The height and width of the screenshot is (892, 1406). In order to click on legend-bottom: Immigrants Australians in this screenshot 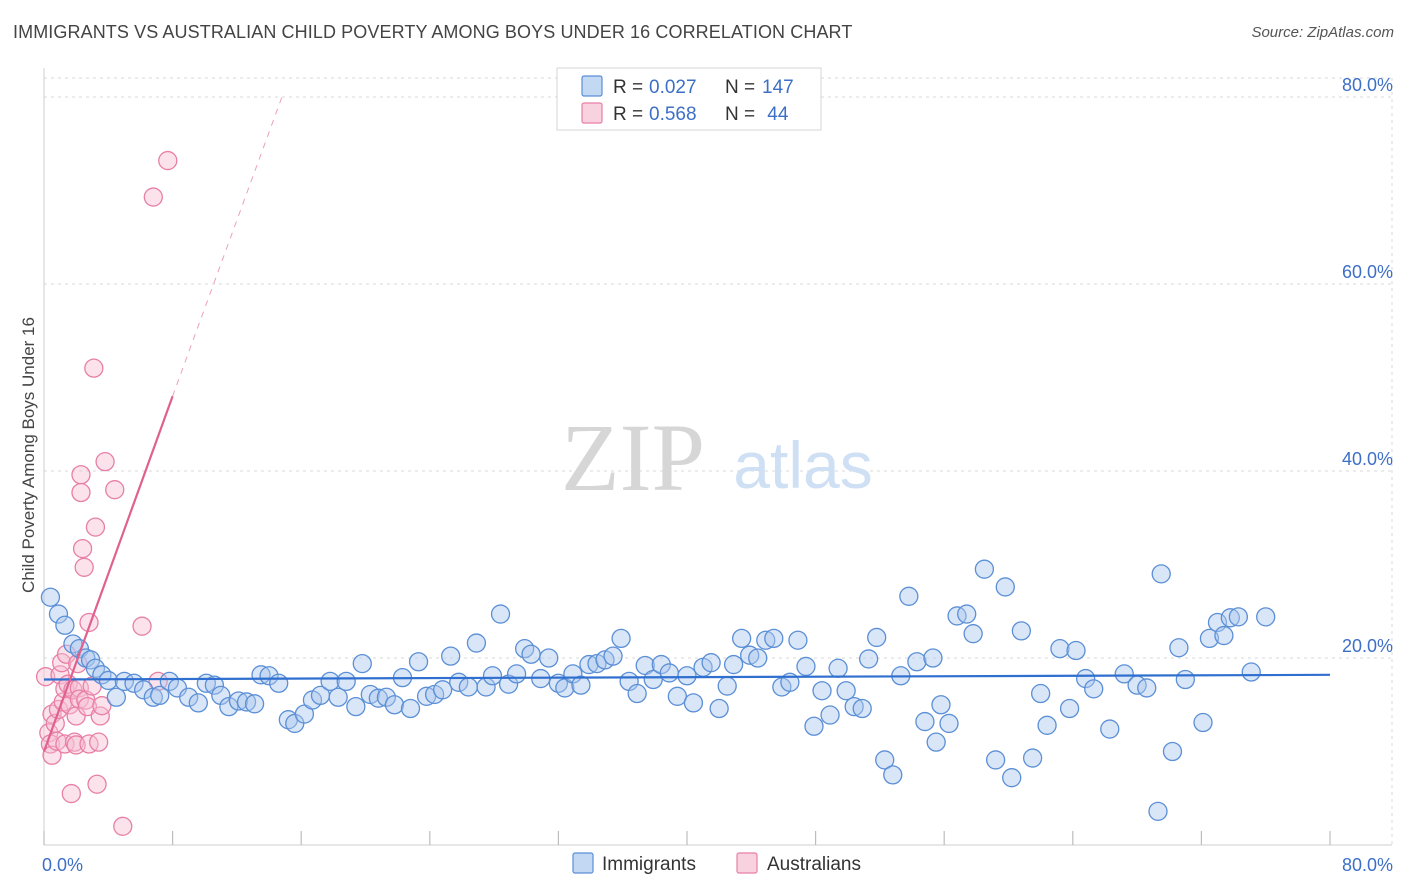, I will do `click(716, 863)`.